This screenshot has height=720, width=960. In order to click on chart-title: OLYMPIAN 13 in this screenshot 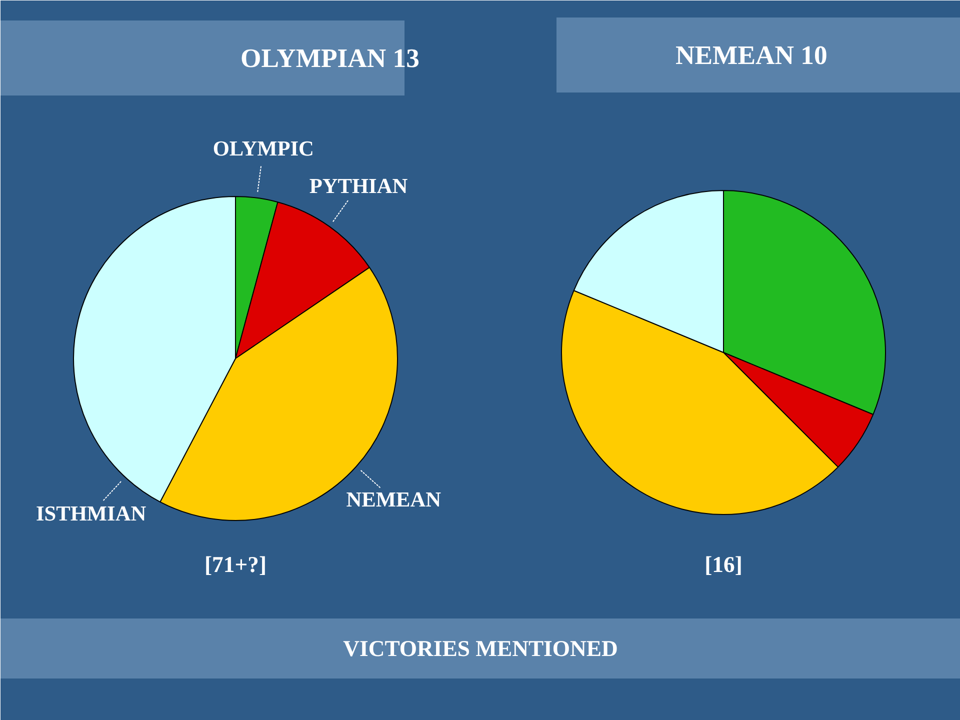, I will do `click(330, 58)`.